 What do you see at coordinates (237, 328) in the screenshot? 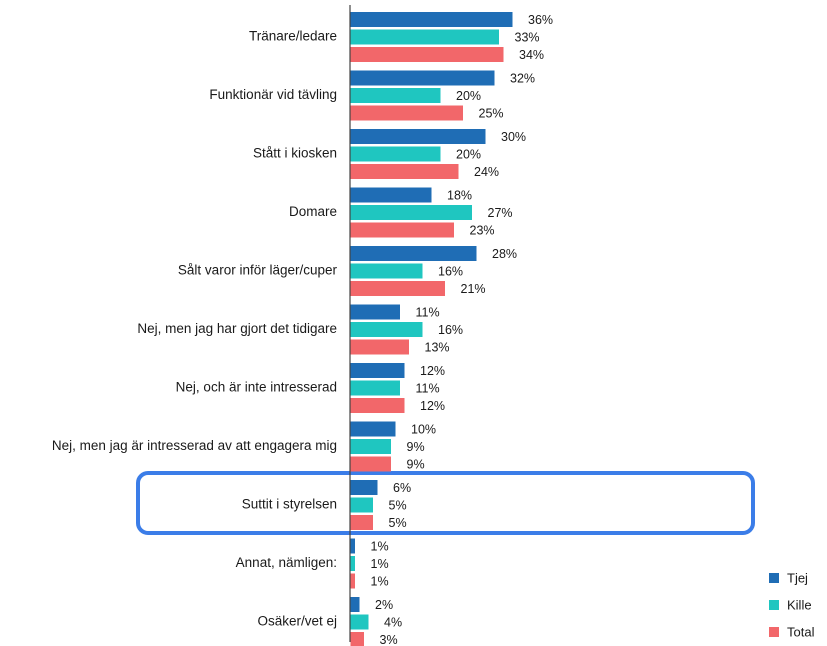
I see `category-label: Nej, men jag har gjort det tidigare` at bounding box center [237, 328].